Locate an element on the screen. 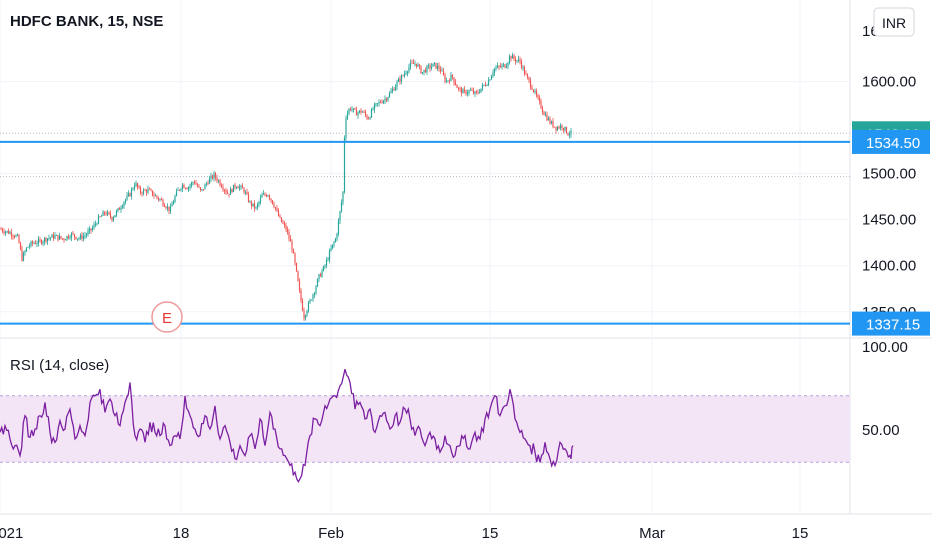 The width and height of the screenshot is (932, 550). time-axis: 2021 18 Feb 15 Mar 15 is located at coordinates (404, 533).